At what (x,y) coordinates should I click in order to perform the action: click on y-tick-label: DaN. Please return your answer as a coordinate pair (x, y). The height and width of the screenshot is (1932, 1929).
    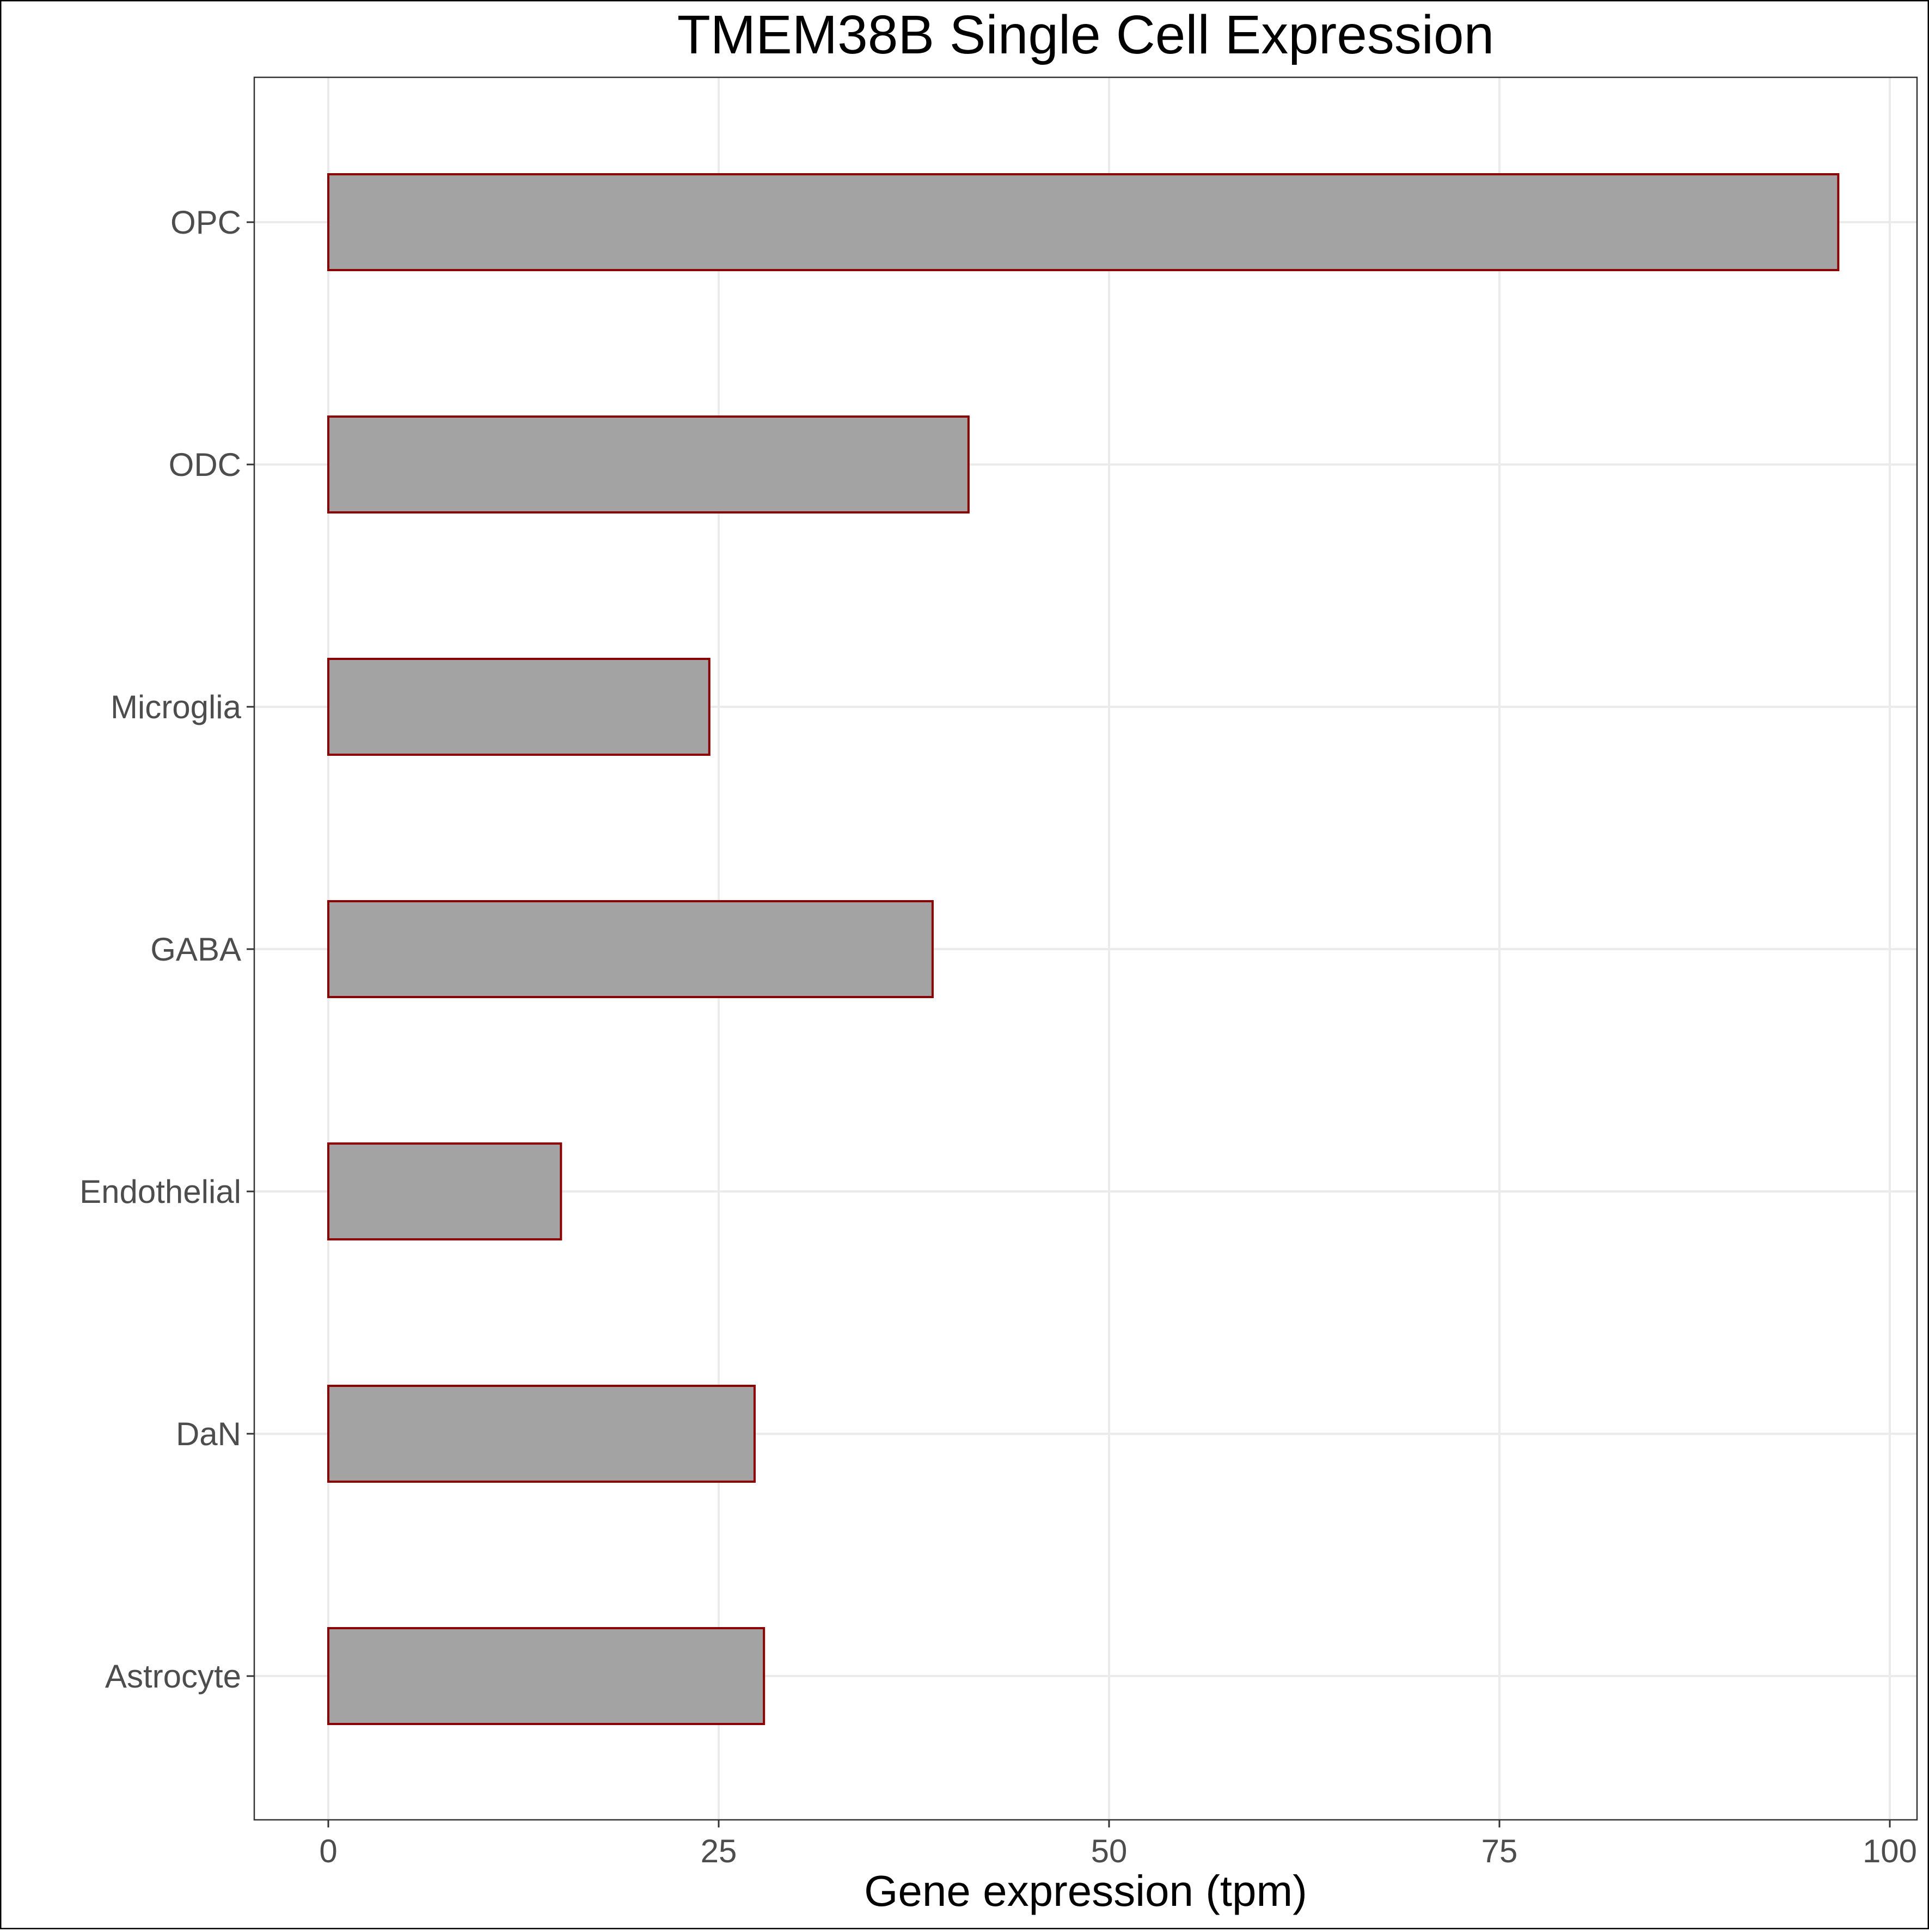
    Looking at the image, I should click on (208, 1434).